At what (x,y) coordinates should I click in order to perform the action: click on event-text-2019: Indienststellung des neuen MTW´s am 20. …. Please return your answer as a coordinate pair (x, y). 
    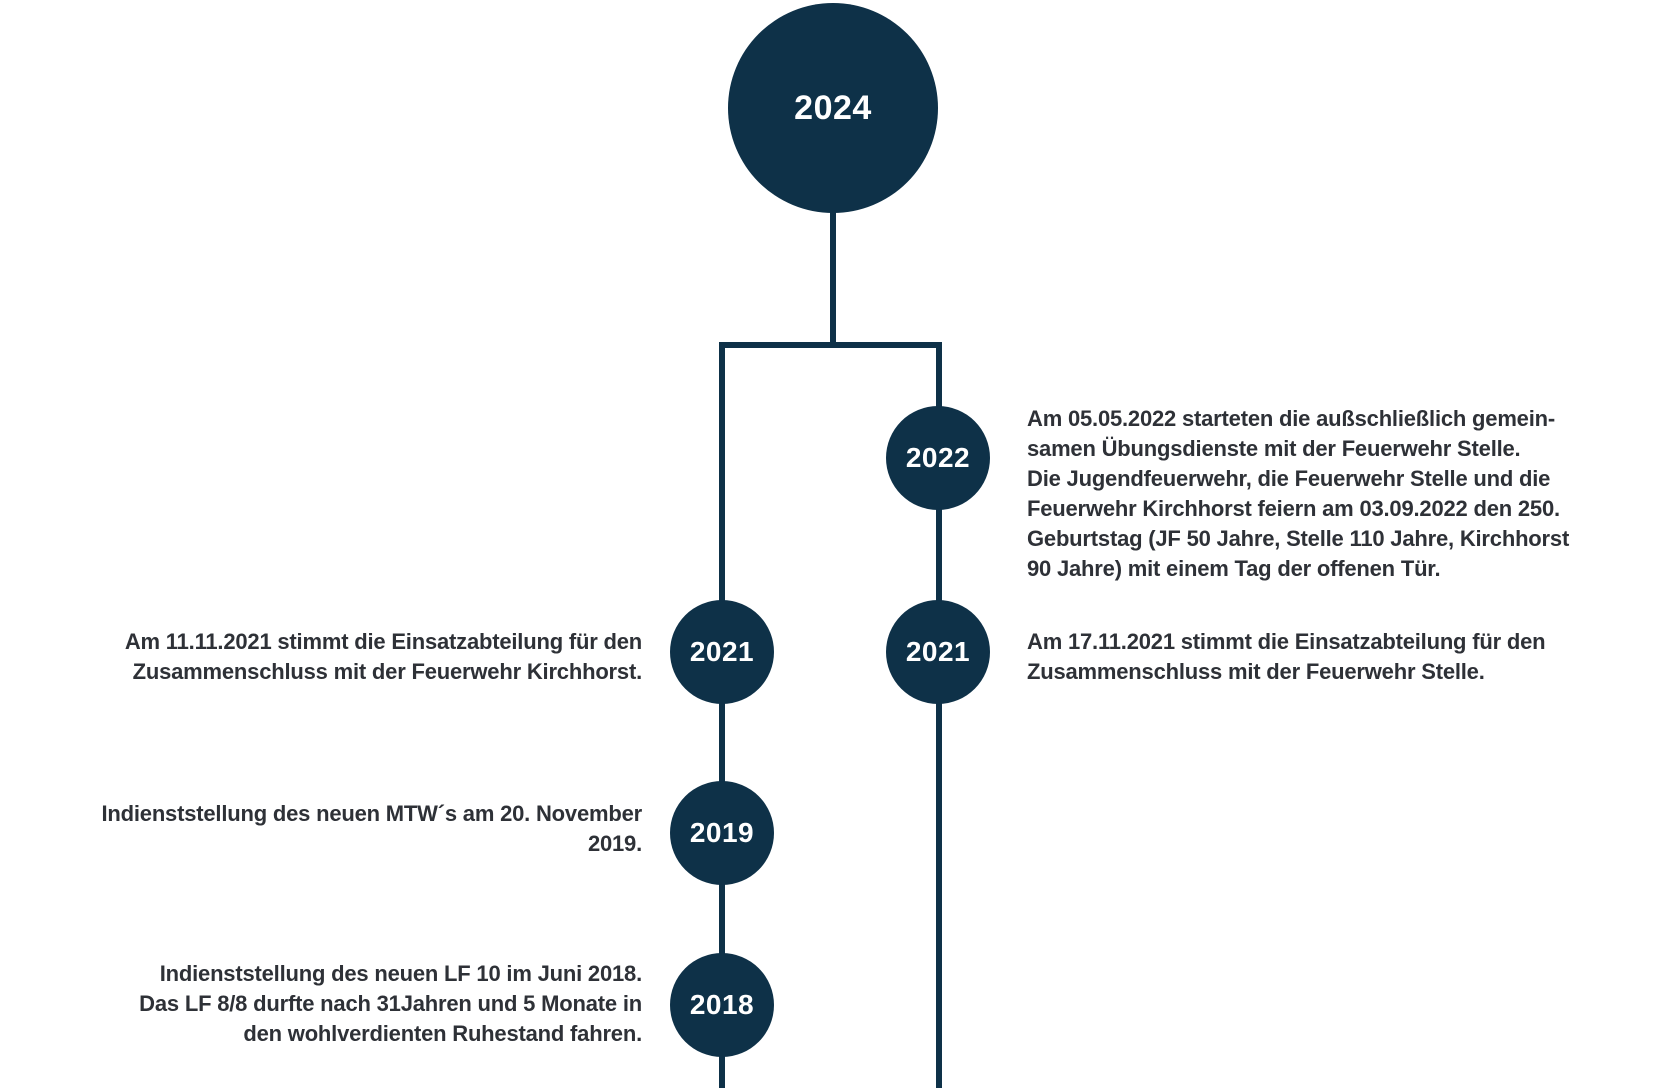
    Looking at the image, I should click on (371, 828).